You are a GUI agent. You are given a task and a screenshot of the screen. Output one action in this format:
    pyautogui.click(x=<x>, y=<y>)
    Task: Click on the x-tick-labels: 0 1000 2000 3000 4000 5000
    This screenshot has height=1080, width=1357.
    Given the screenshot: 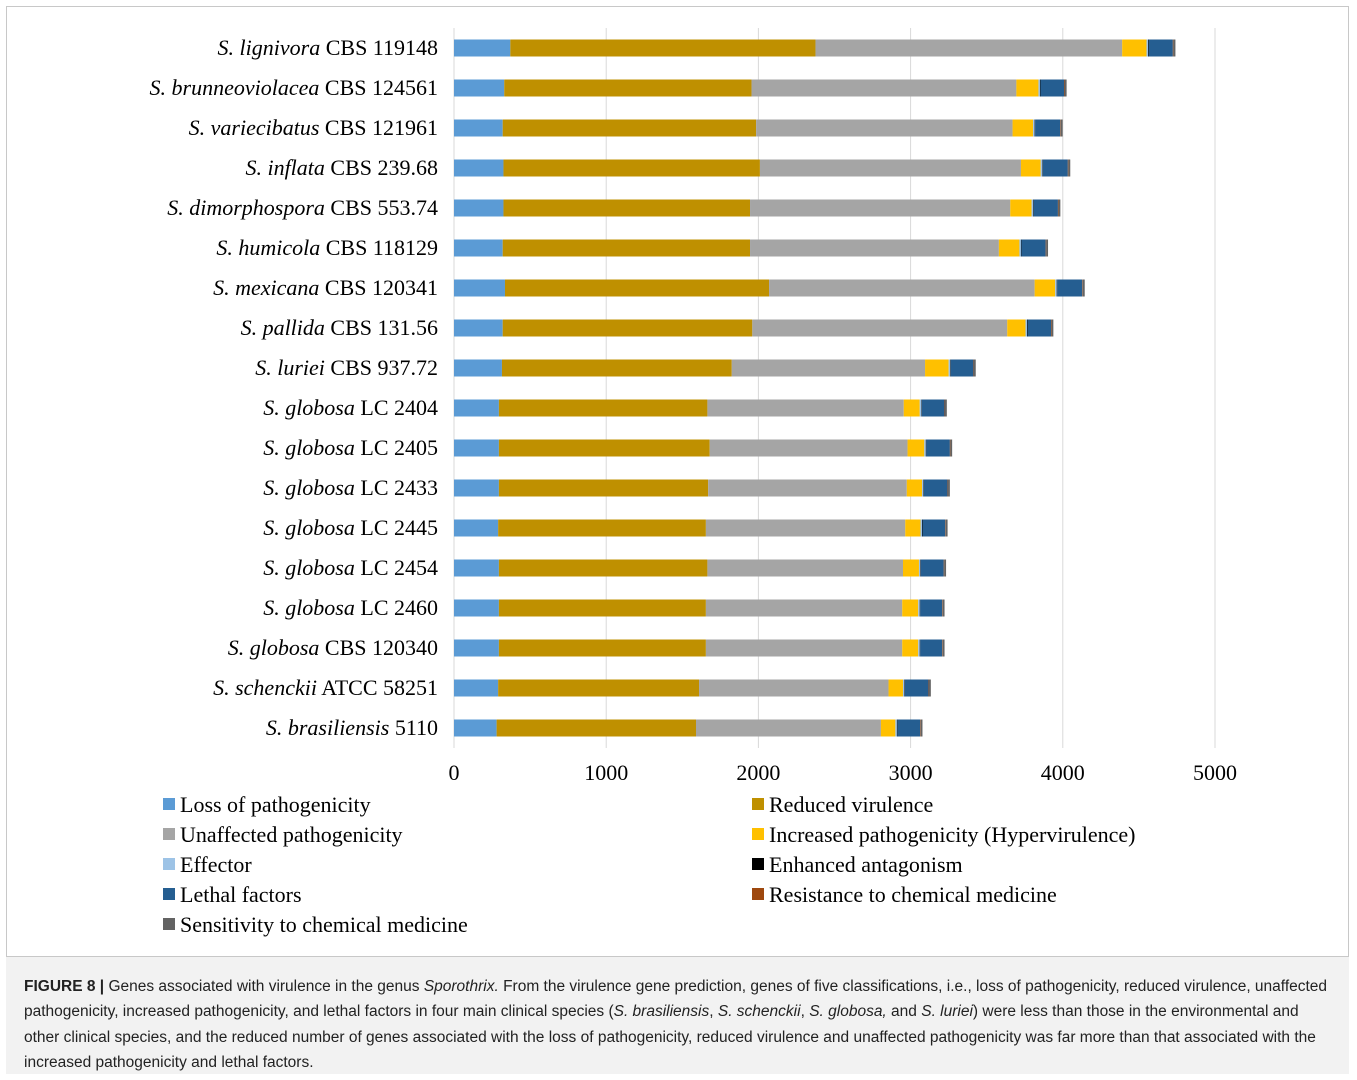 What is the action you would take?
    pyautogui.click(x=843, y=772)
    